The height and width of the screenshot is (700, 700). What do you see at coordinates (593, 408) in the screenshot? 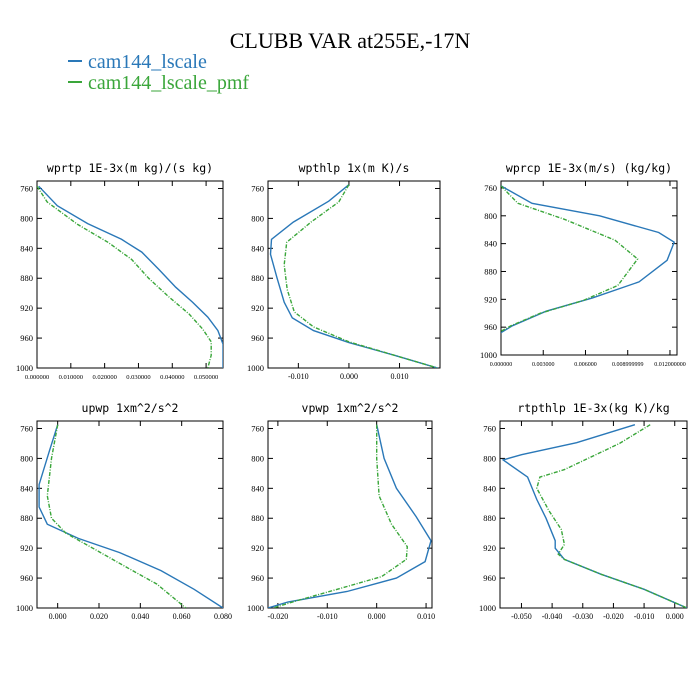
I see `panel-title: rtpthlp 1E-3x(kg K)/kg` at bounding box center [593, 408].